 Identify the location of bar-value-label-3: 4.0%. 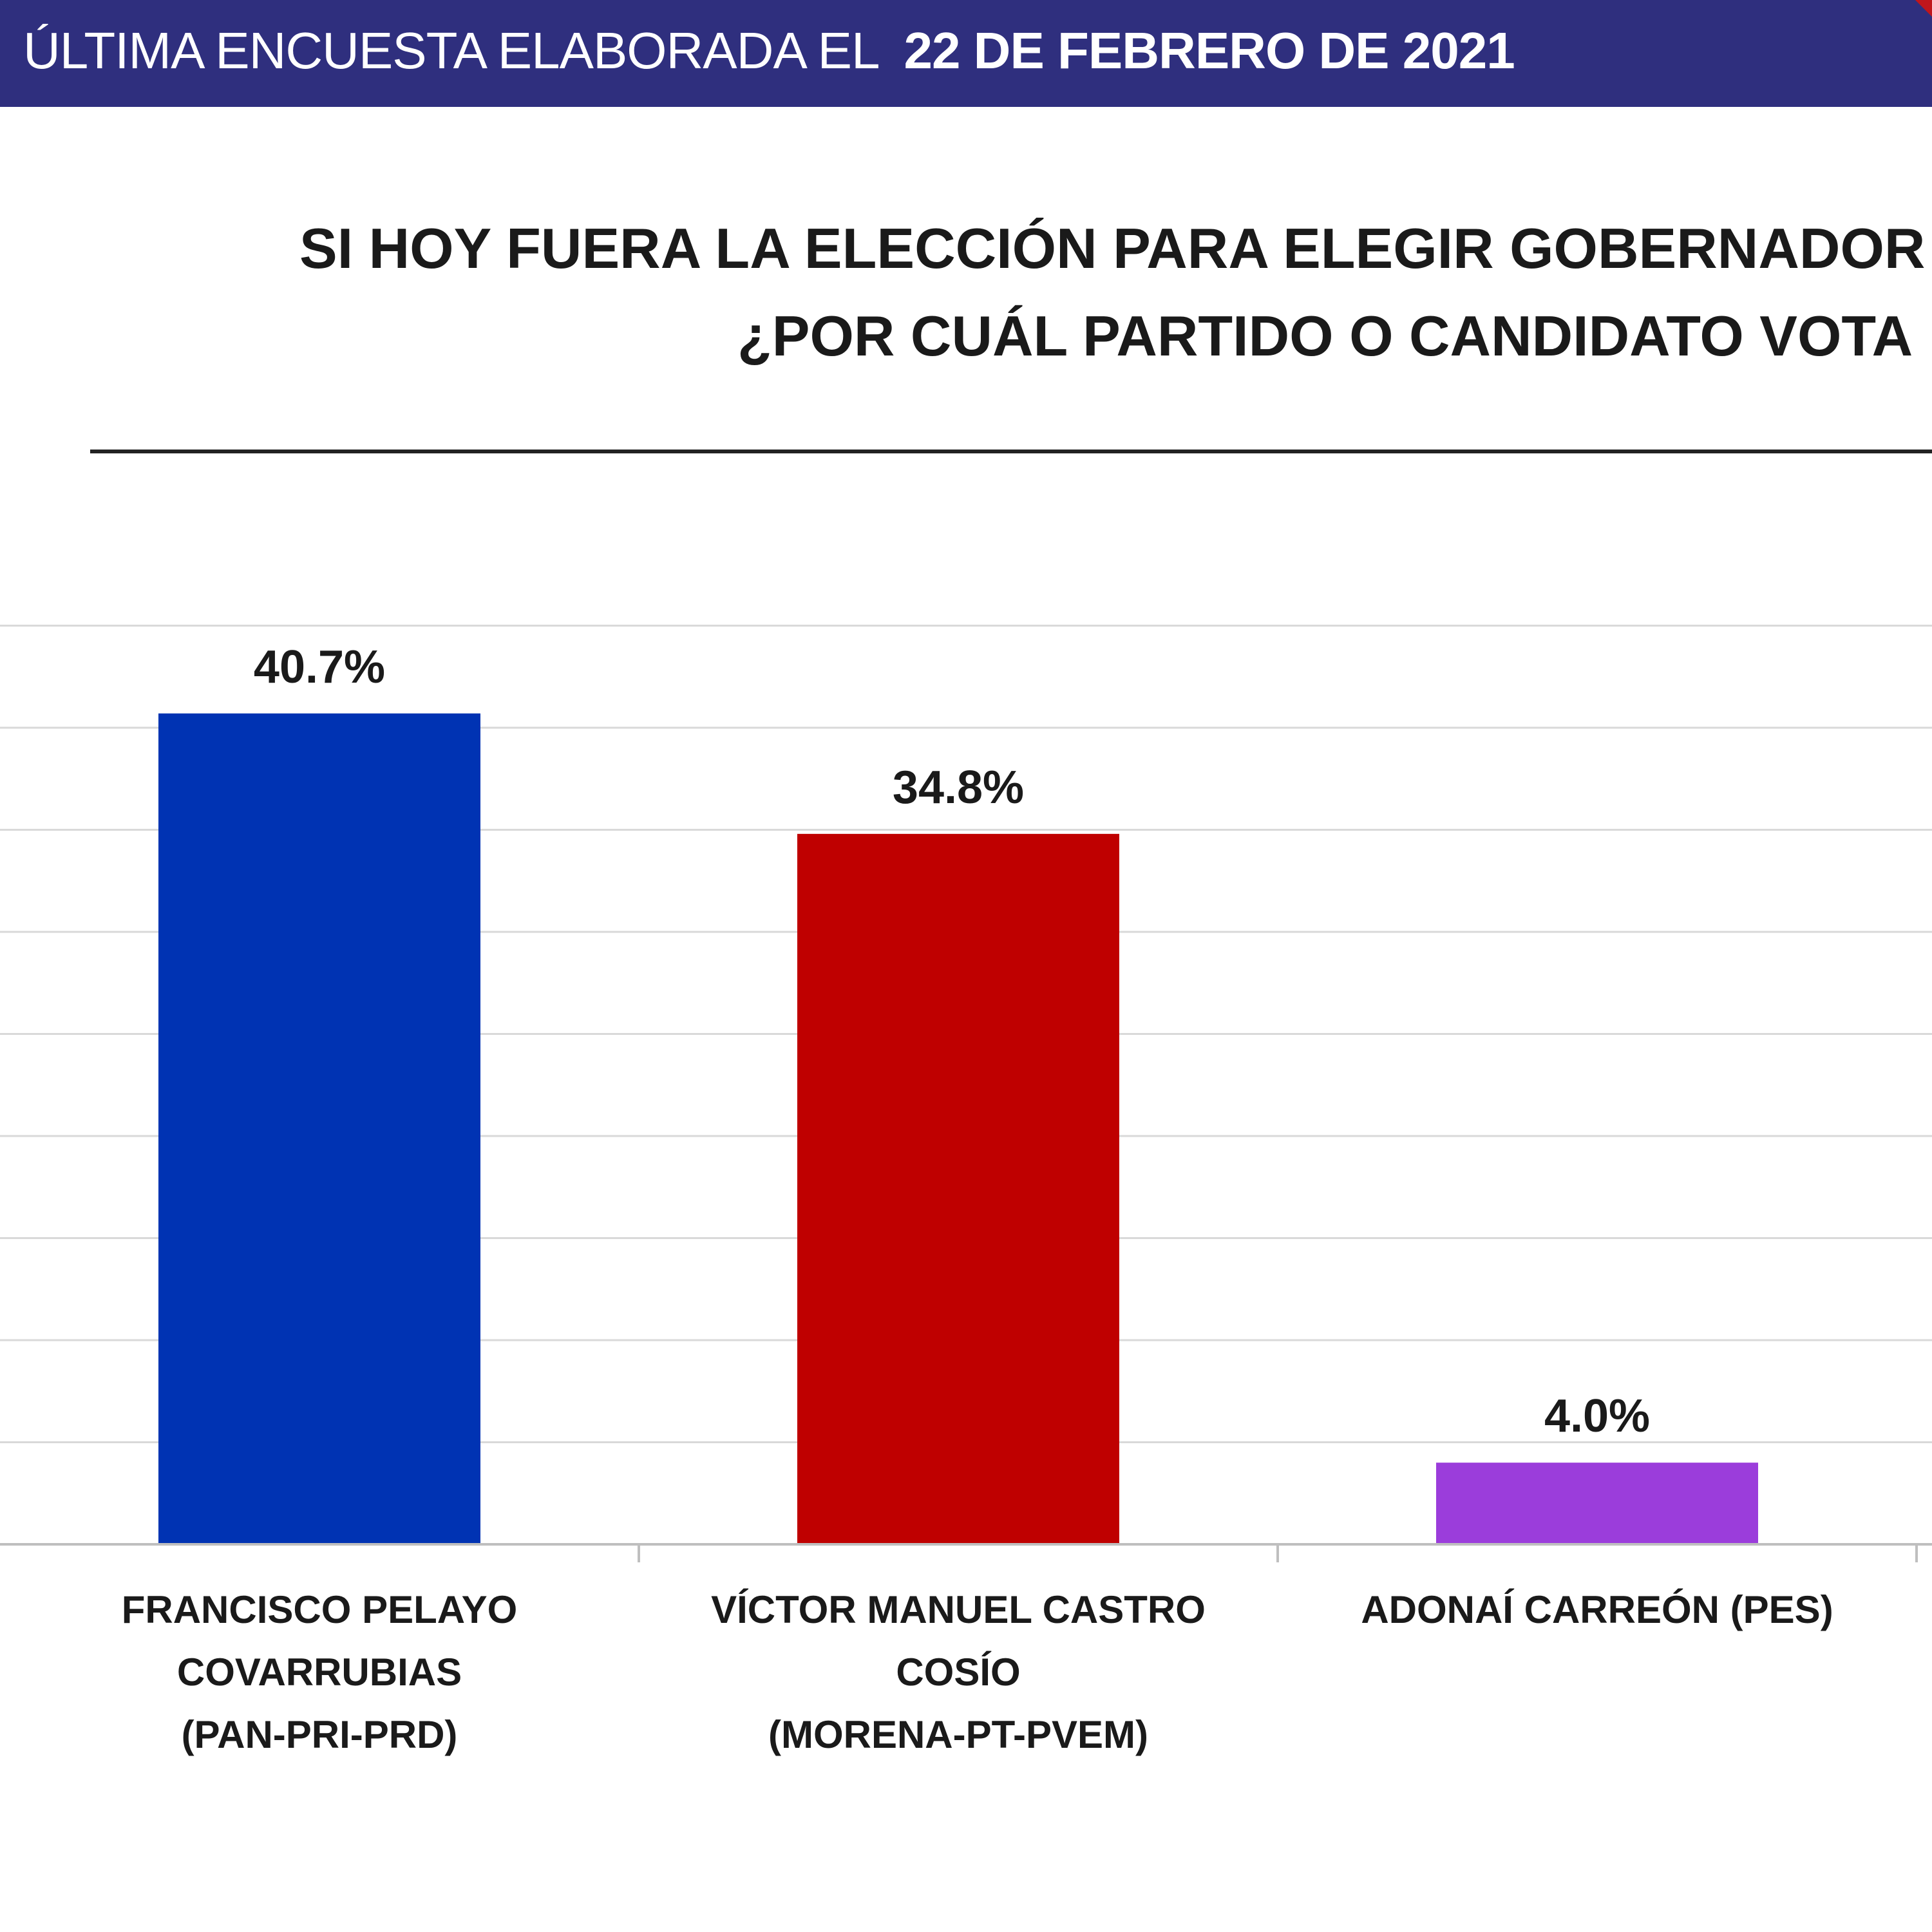
(1597, 1416).